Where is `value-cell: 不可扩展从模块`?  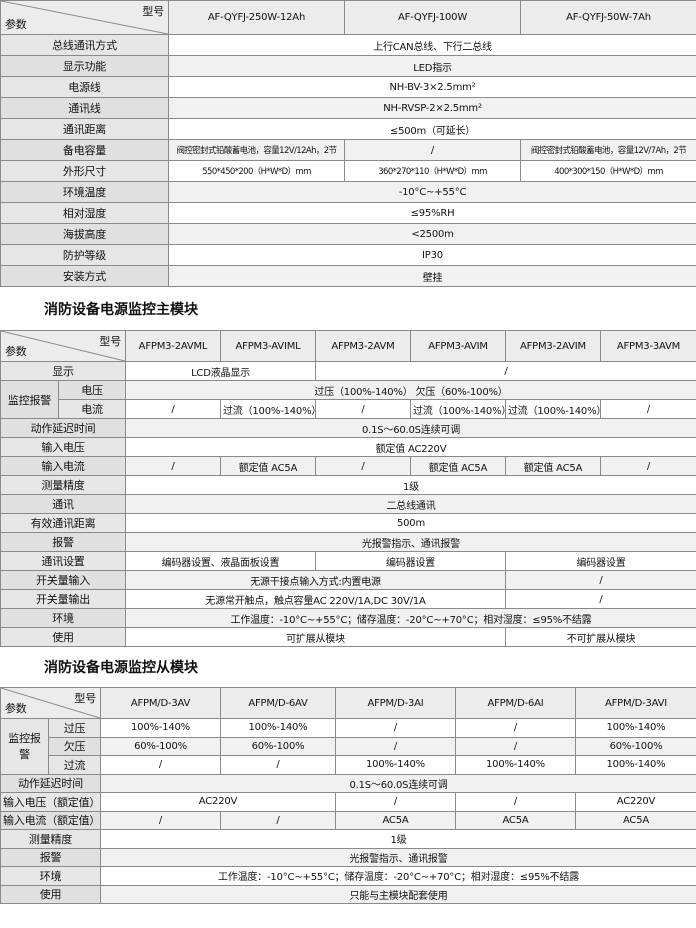 value-cell: 不可扩展从模块 is located at coordinates (600, 637).